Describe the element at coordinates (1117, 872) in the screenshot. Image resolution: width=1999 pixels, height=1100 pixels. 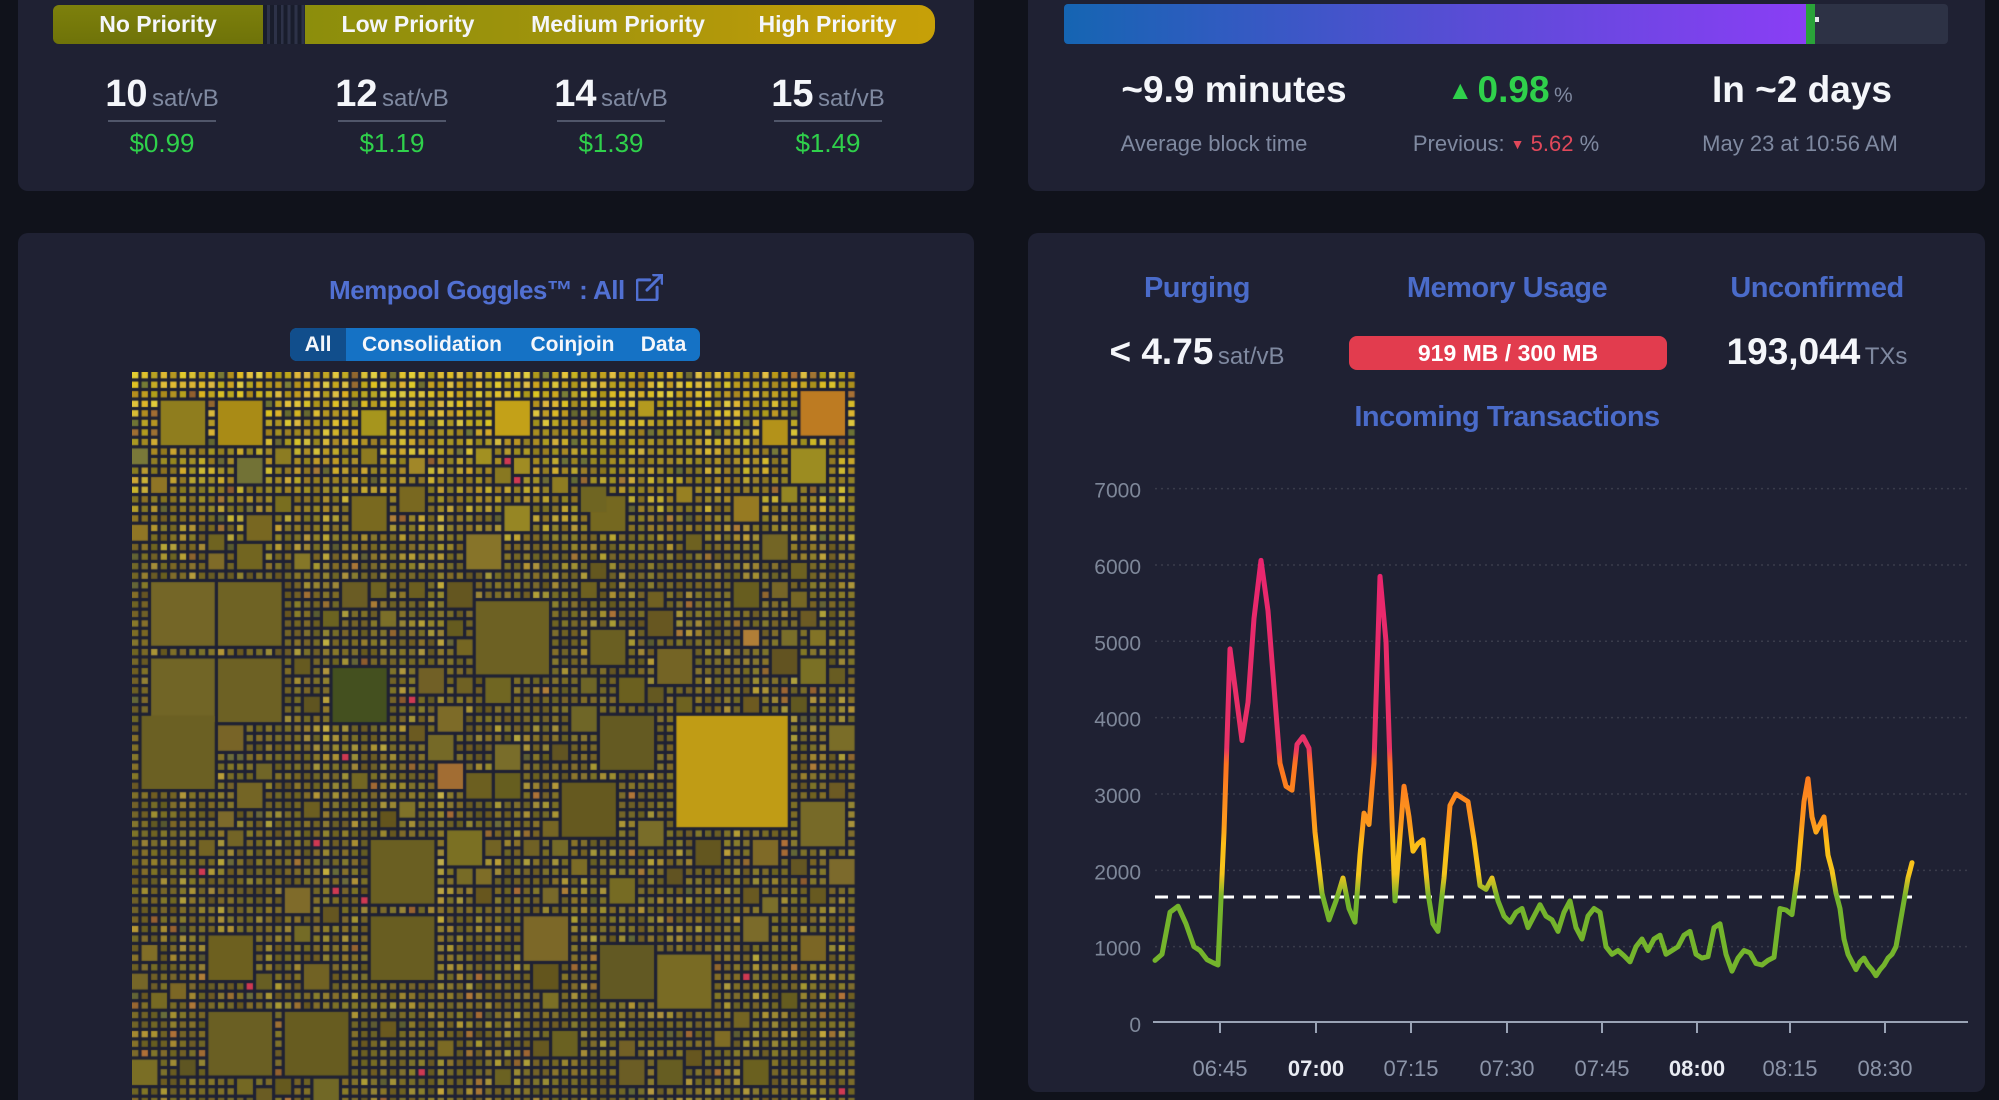
I see `svg-text: 2000` at that location.